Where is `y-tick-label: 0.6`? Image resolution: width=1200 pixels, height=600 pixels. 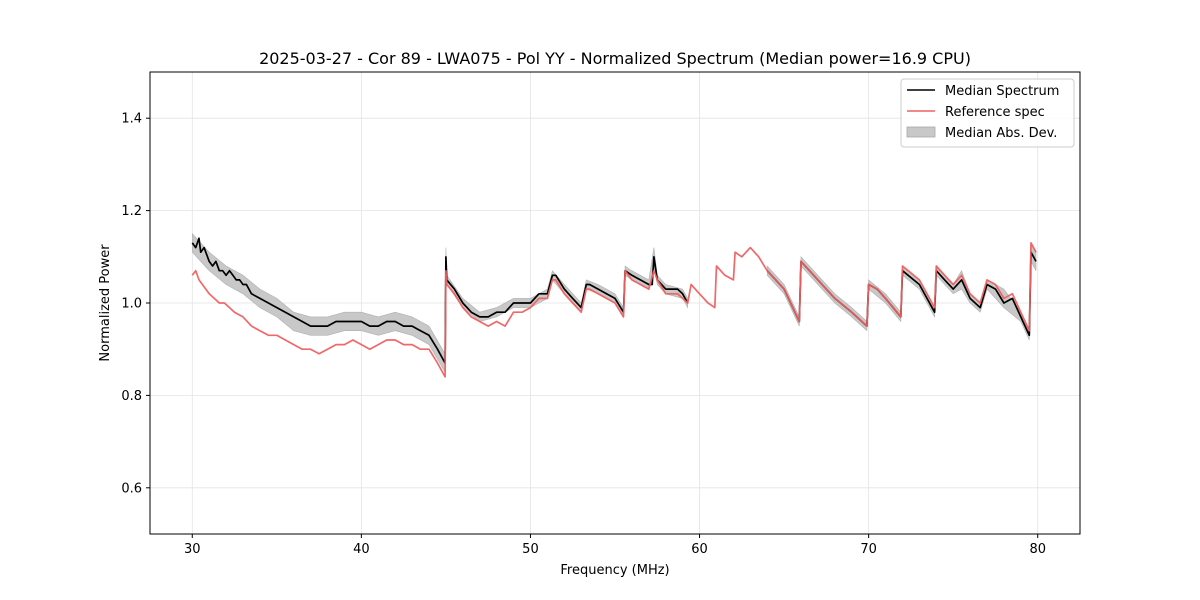
y-tick-label: 0.6 is located at coordinates (131, 488).